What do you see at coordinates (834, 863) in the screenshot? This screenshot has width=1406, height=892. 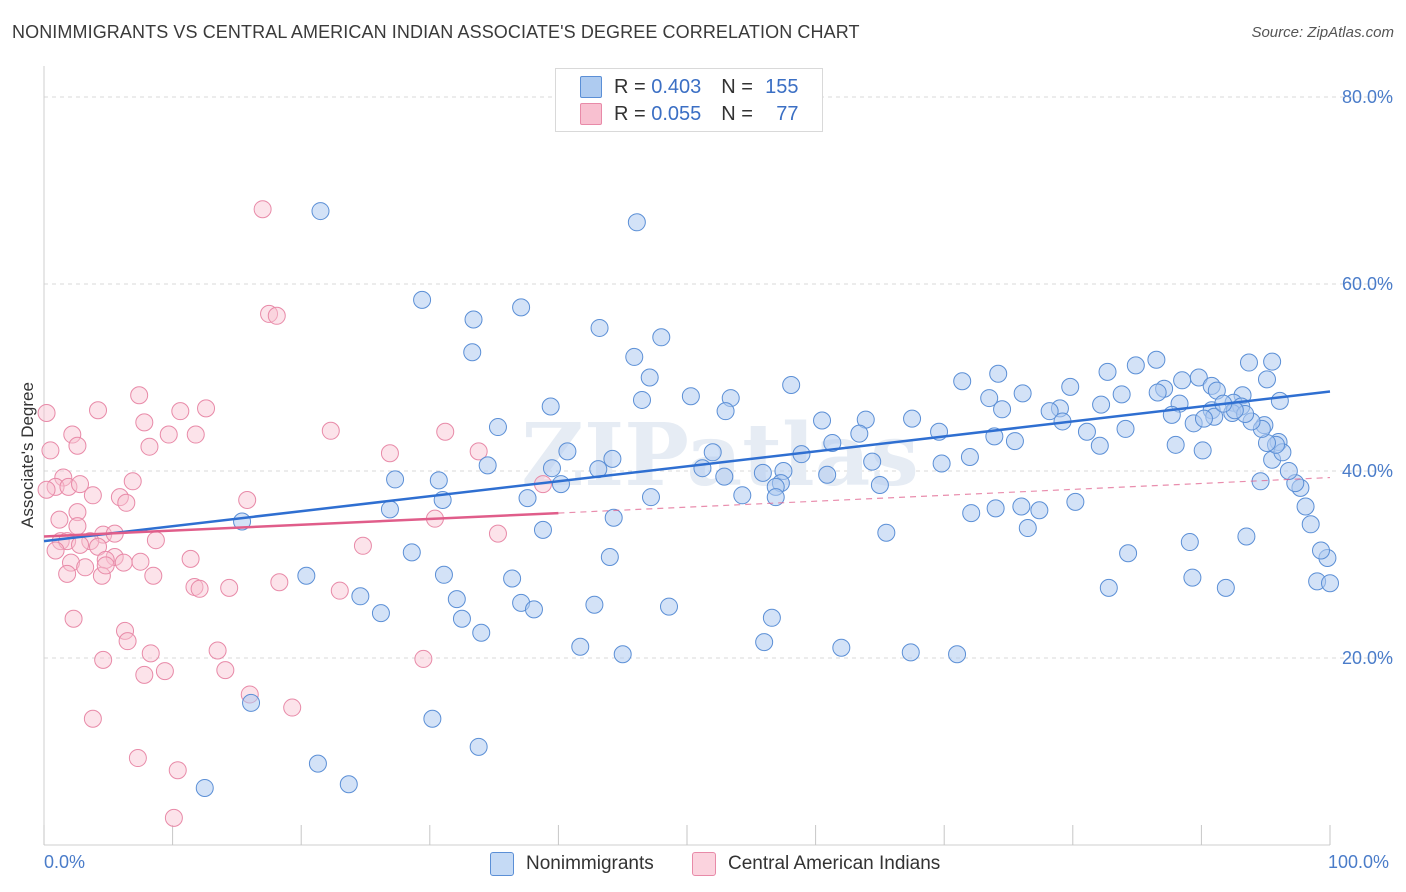 I see `legend-label-central-american-indians: Central American Indians` at bounding box center [834, 863].